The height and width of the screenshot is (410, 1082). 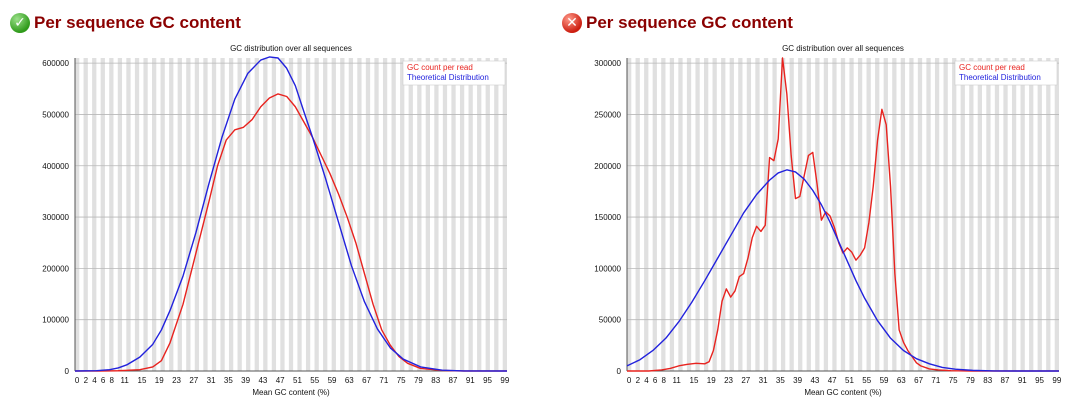 What do you see at coordinates (366, 380) in the screenshot?
I see `x-tick-label: 67` at bounding box center [366, 380].